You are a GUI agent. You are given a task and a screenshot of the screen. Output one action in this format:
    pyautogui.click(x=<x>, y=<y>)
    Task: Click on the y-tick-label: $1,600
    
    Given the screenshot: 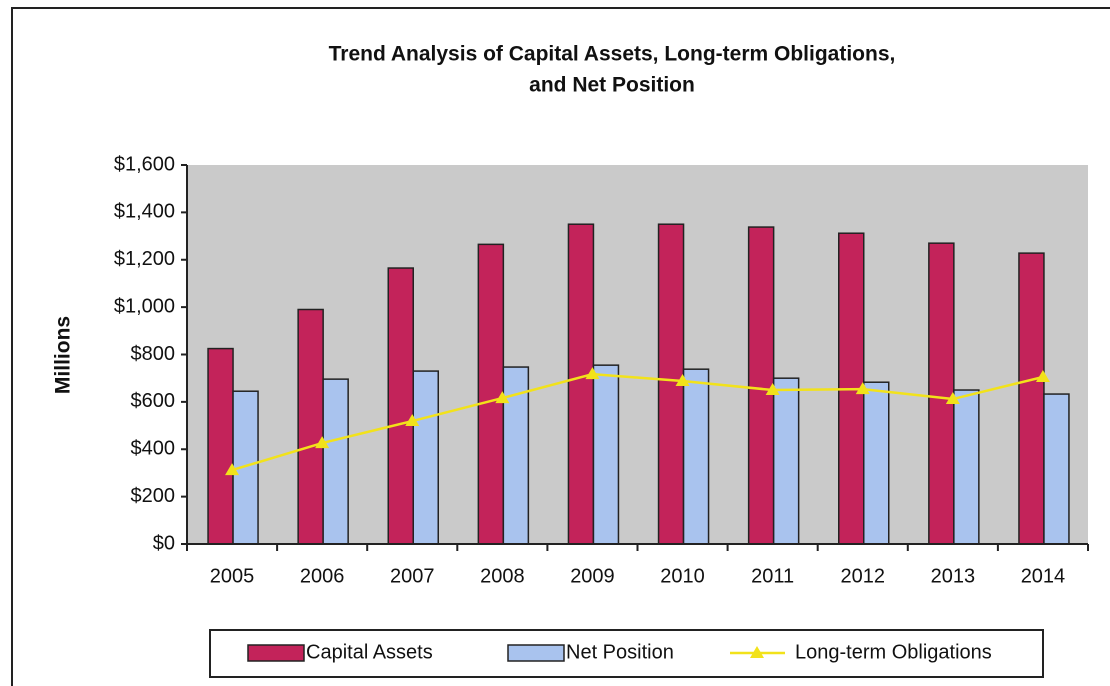 What is the action you would take?
    pyautogui.click(x=144, y=164)
    